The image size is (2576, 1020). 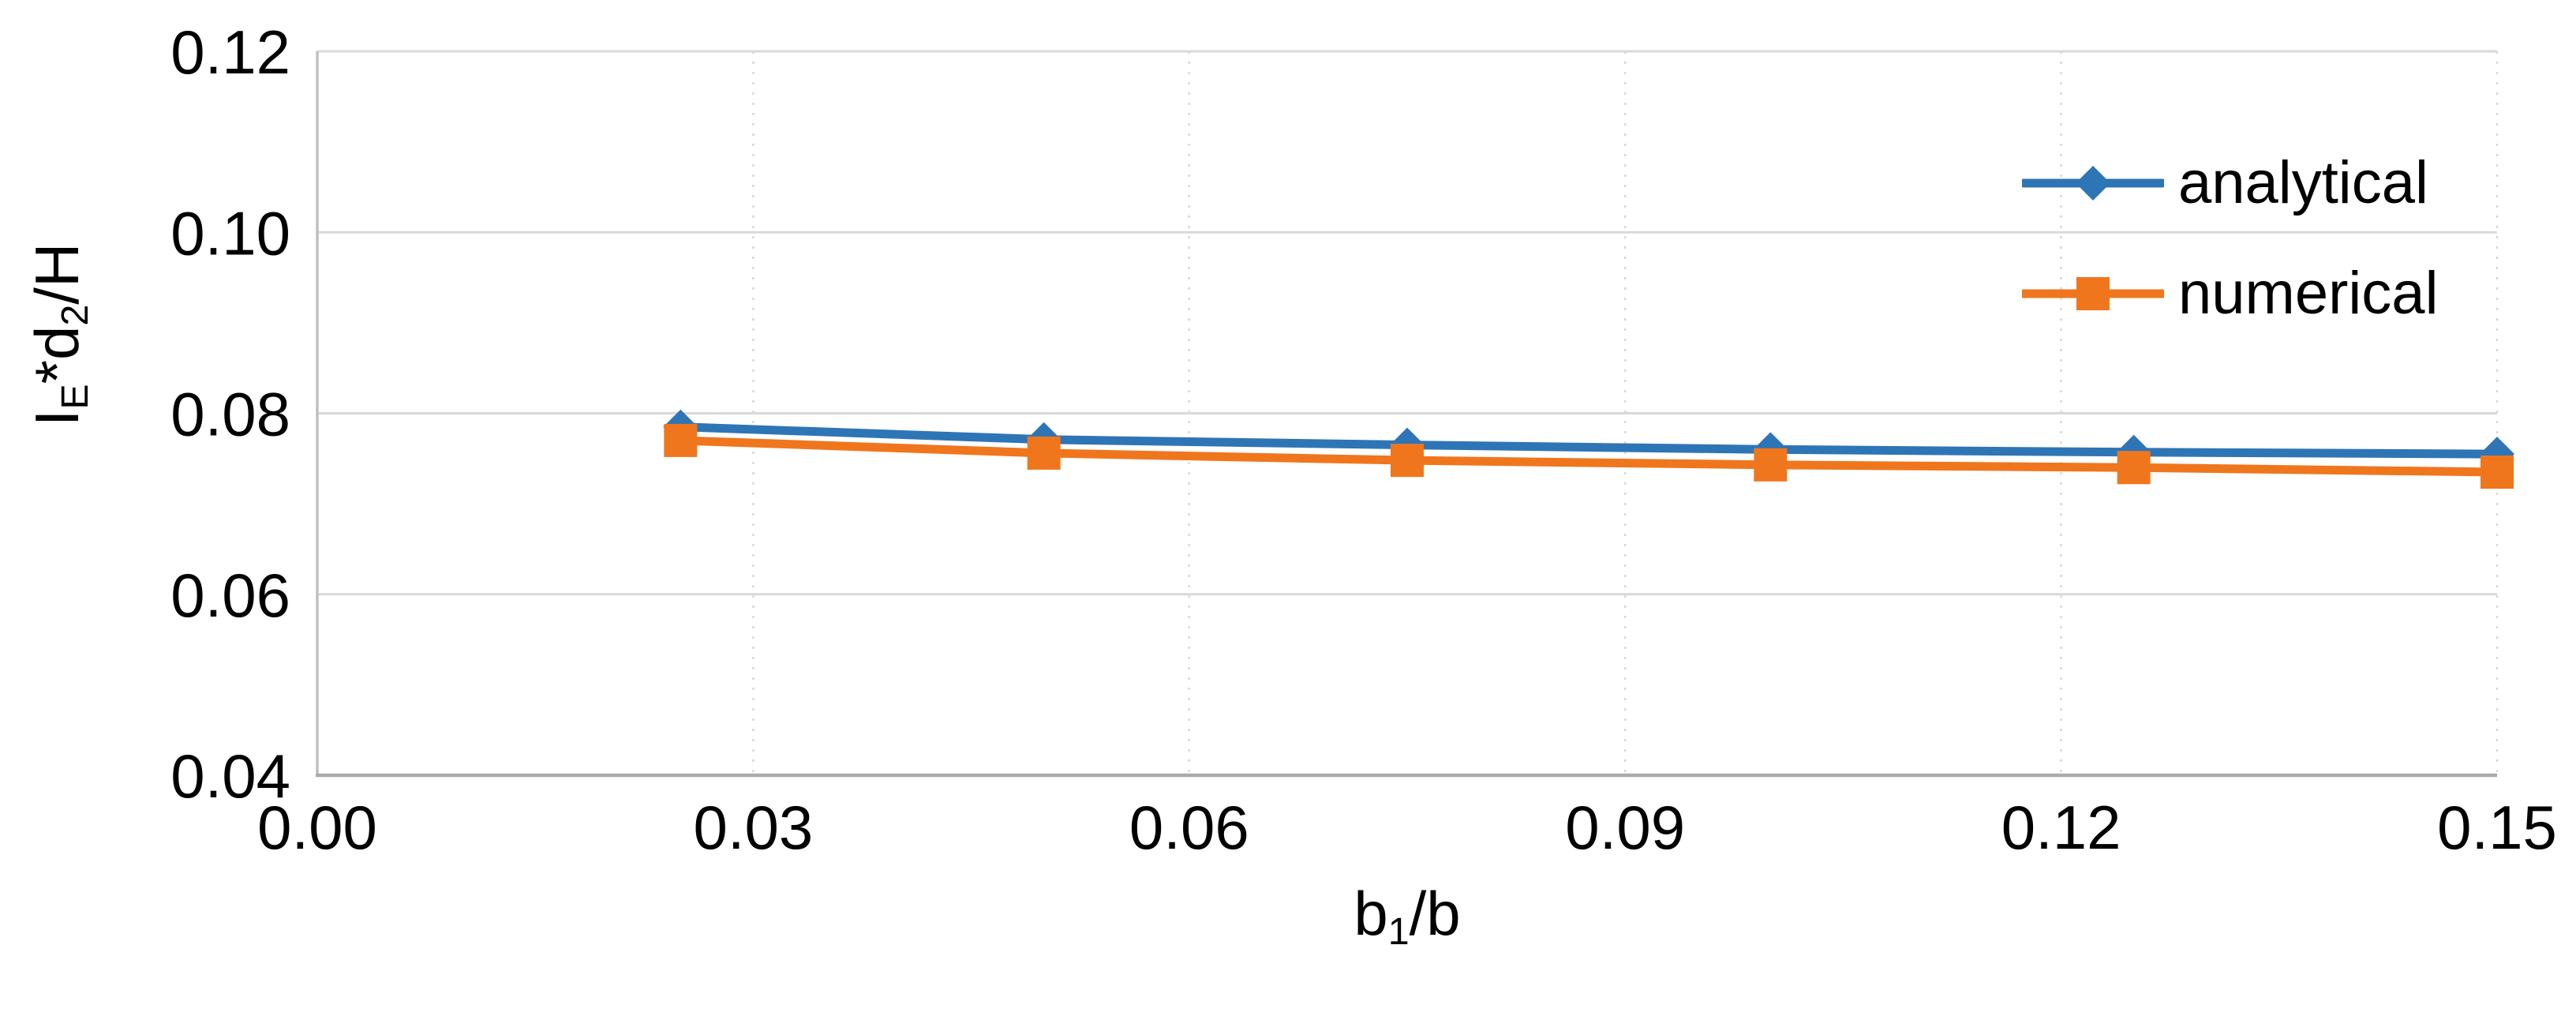 I want to click on label-text: /b, so click(x=1435, y=913).